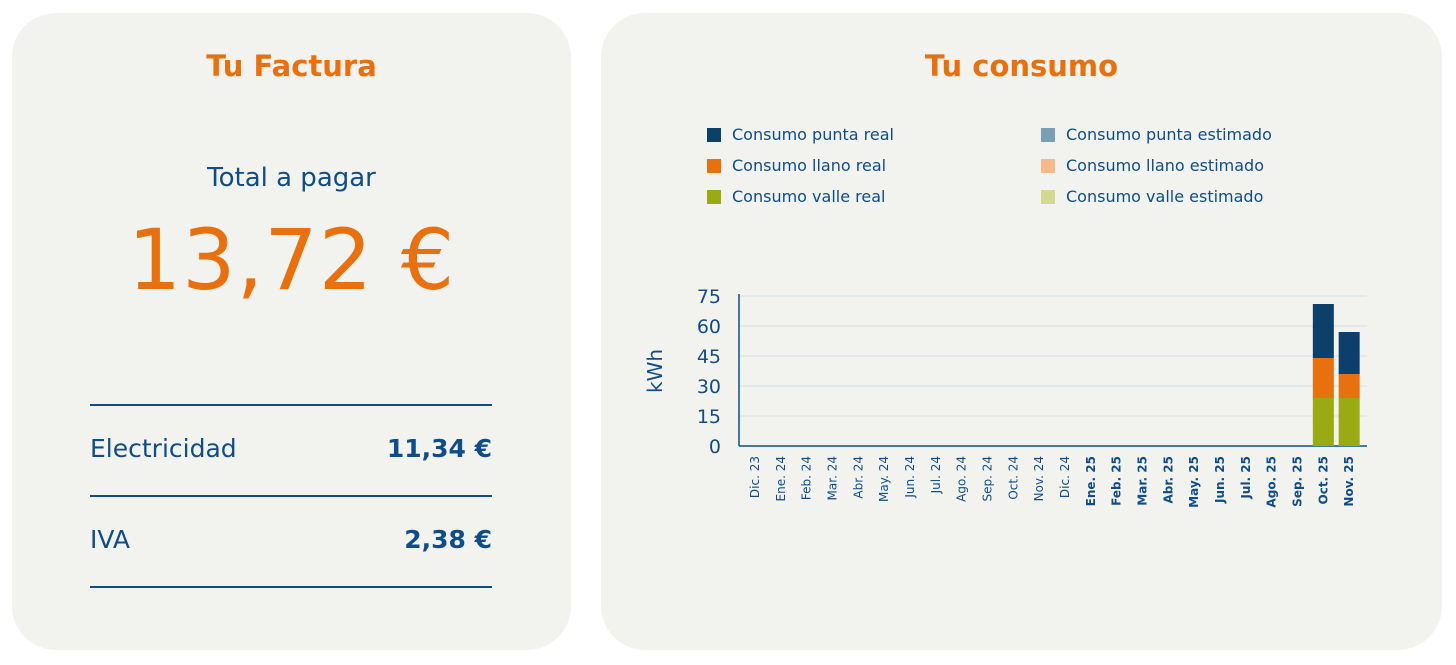  Describe the element at coordinates (715, 447) in the screenshot. I see `y-tick-label: 0` at that location.